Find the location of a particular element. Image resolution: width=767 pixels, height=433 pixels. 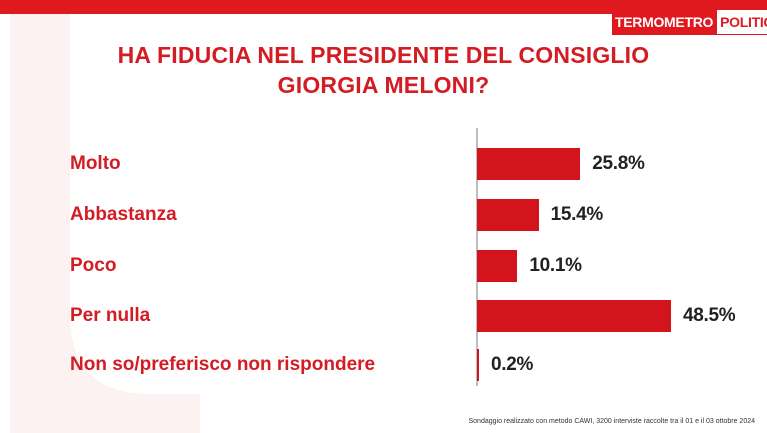

brand-logo-part1: TERMOMETRO is located at coordinates (664, 22).